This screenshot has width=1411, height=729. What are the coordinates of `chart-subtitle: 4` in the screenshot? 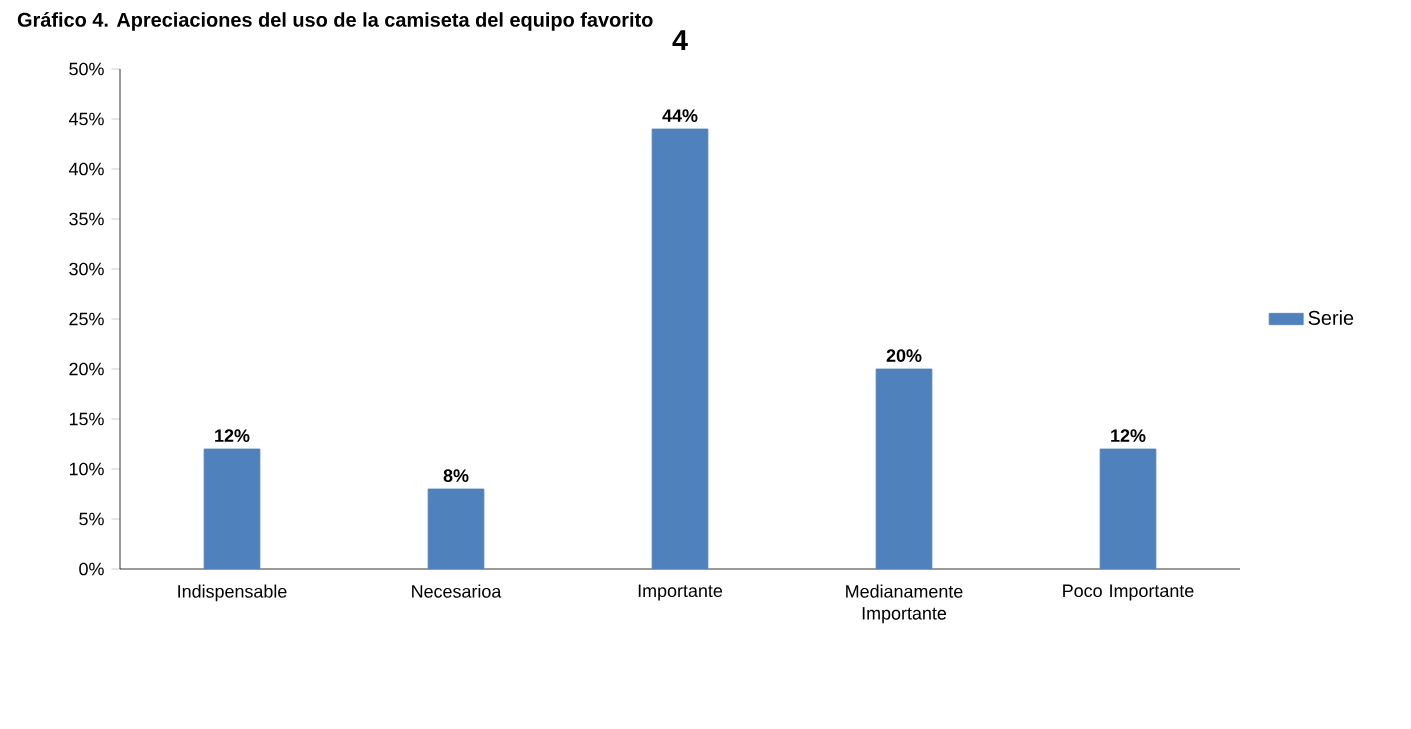 It's located at (680, 40).